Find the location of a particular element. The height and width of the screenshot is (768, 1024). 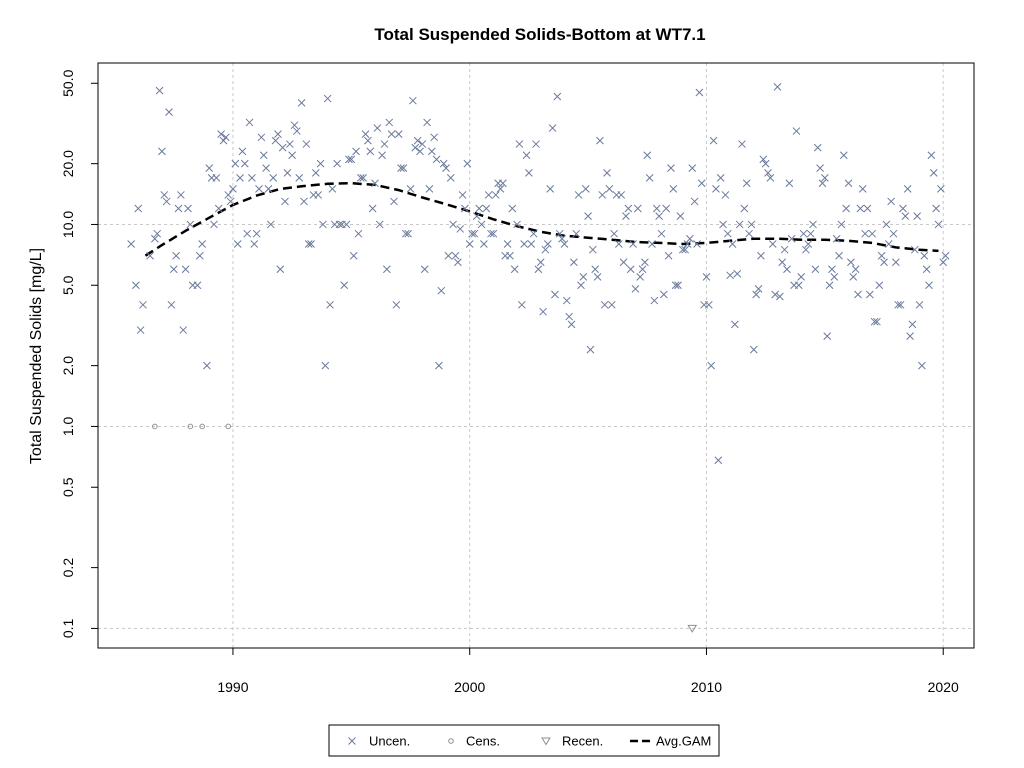

y-tick-label: 5.0 is located at coordinates (68, 285).